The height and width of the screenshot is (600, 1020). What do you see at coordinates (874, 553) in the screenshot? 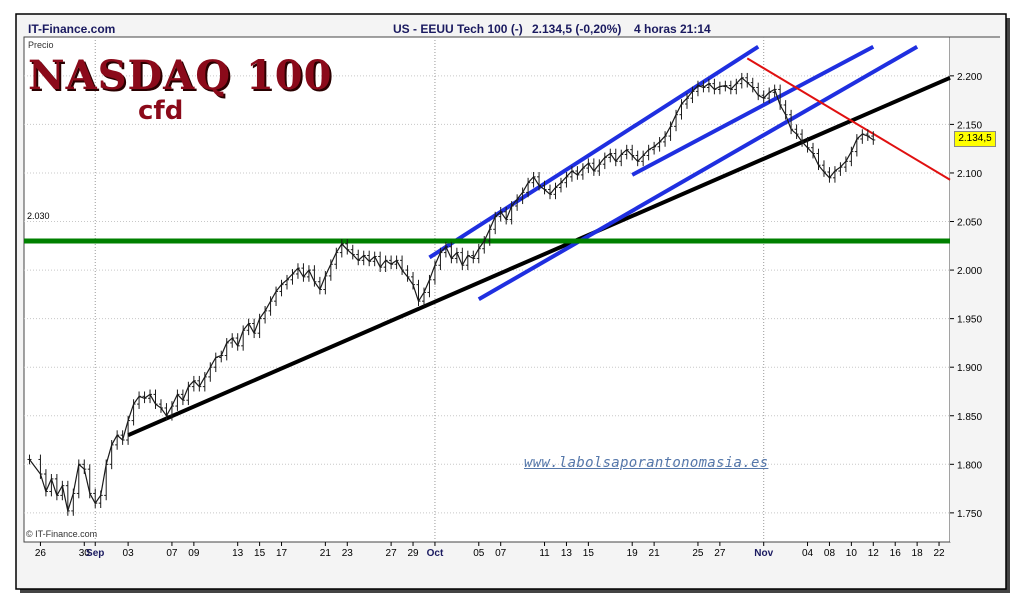
I see `x-tick-label: 12` at bounding box center [874, 553].